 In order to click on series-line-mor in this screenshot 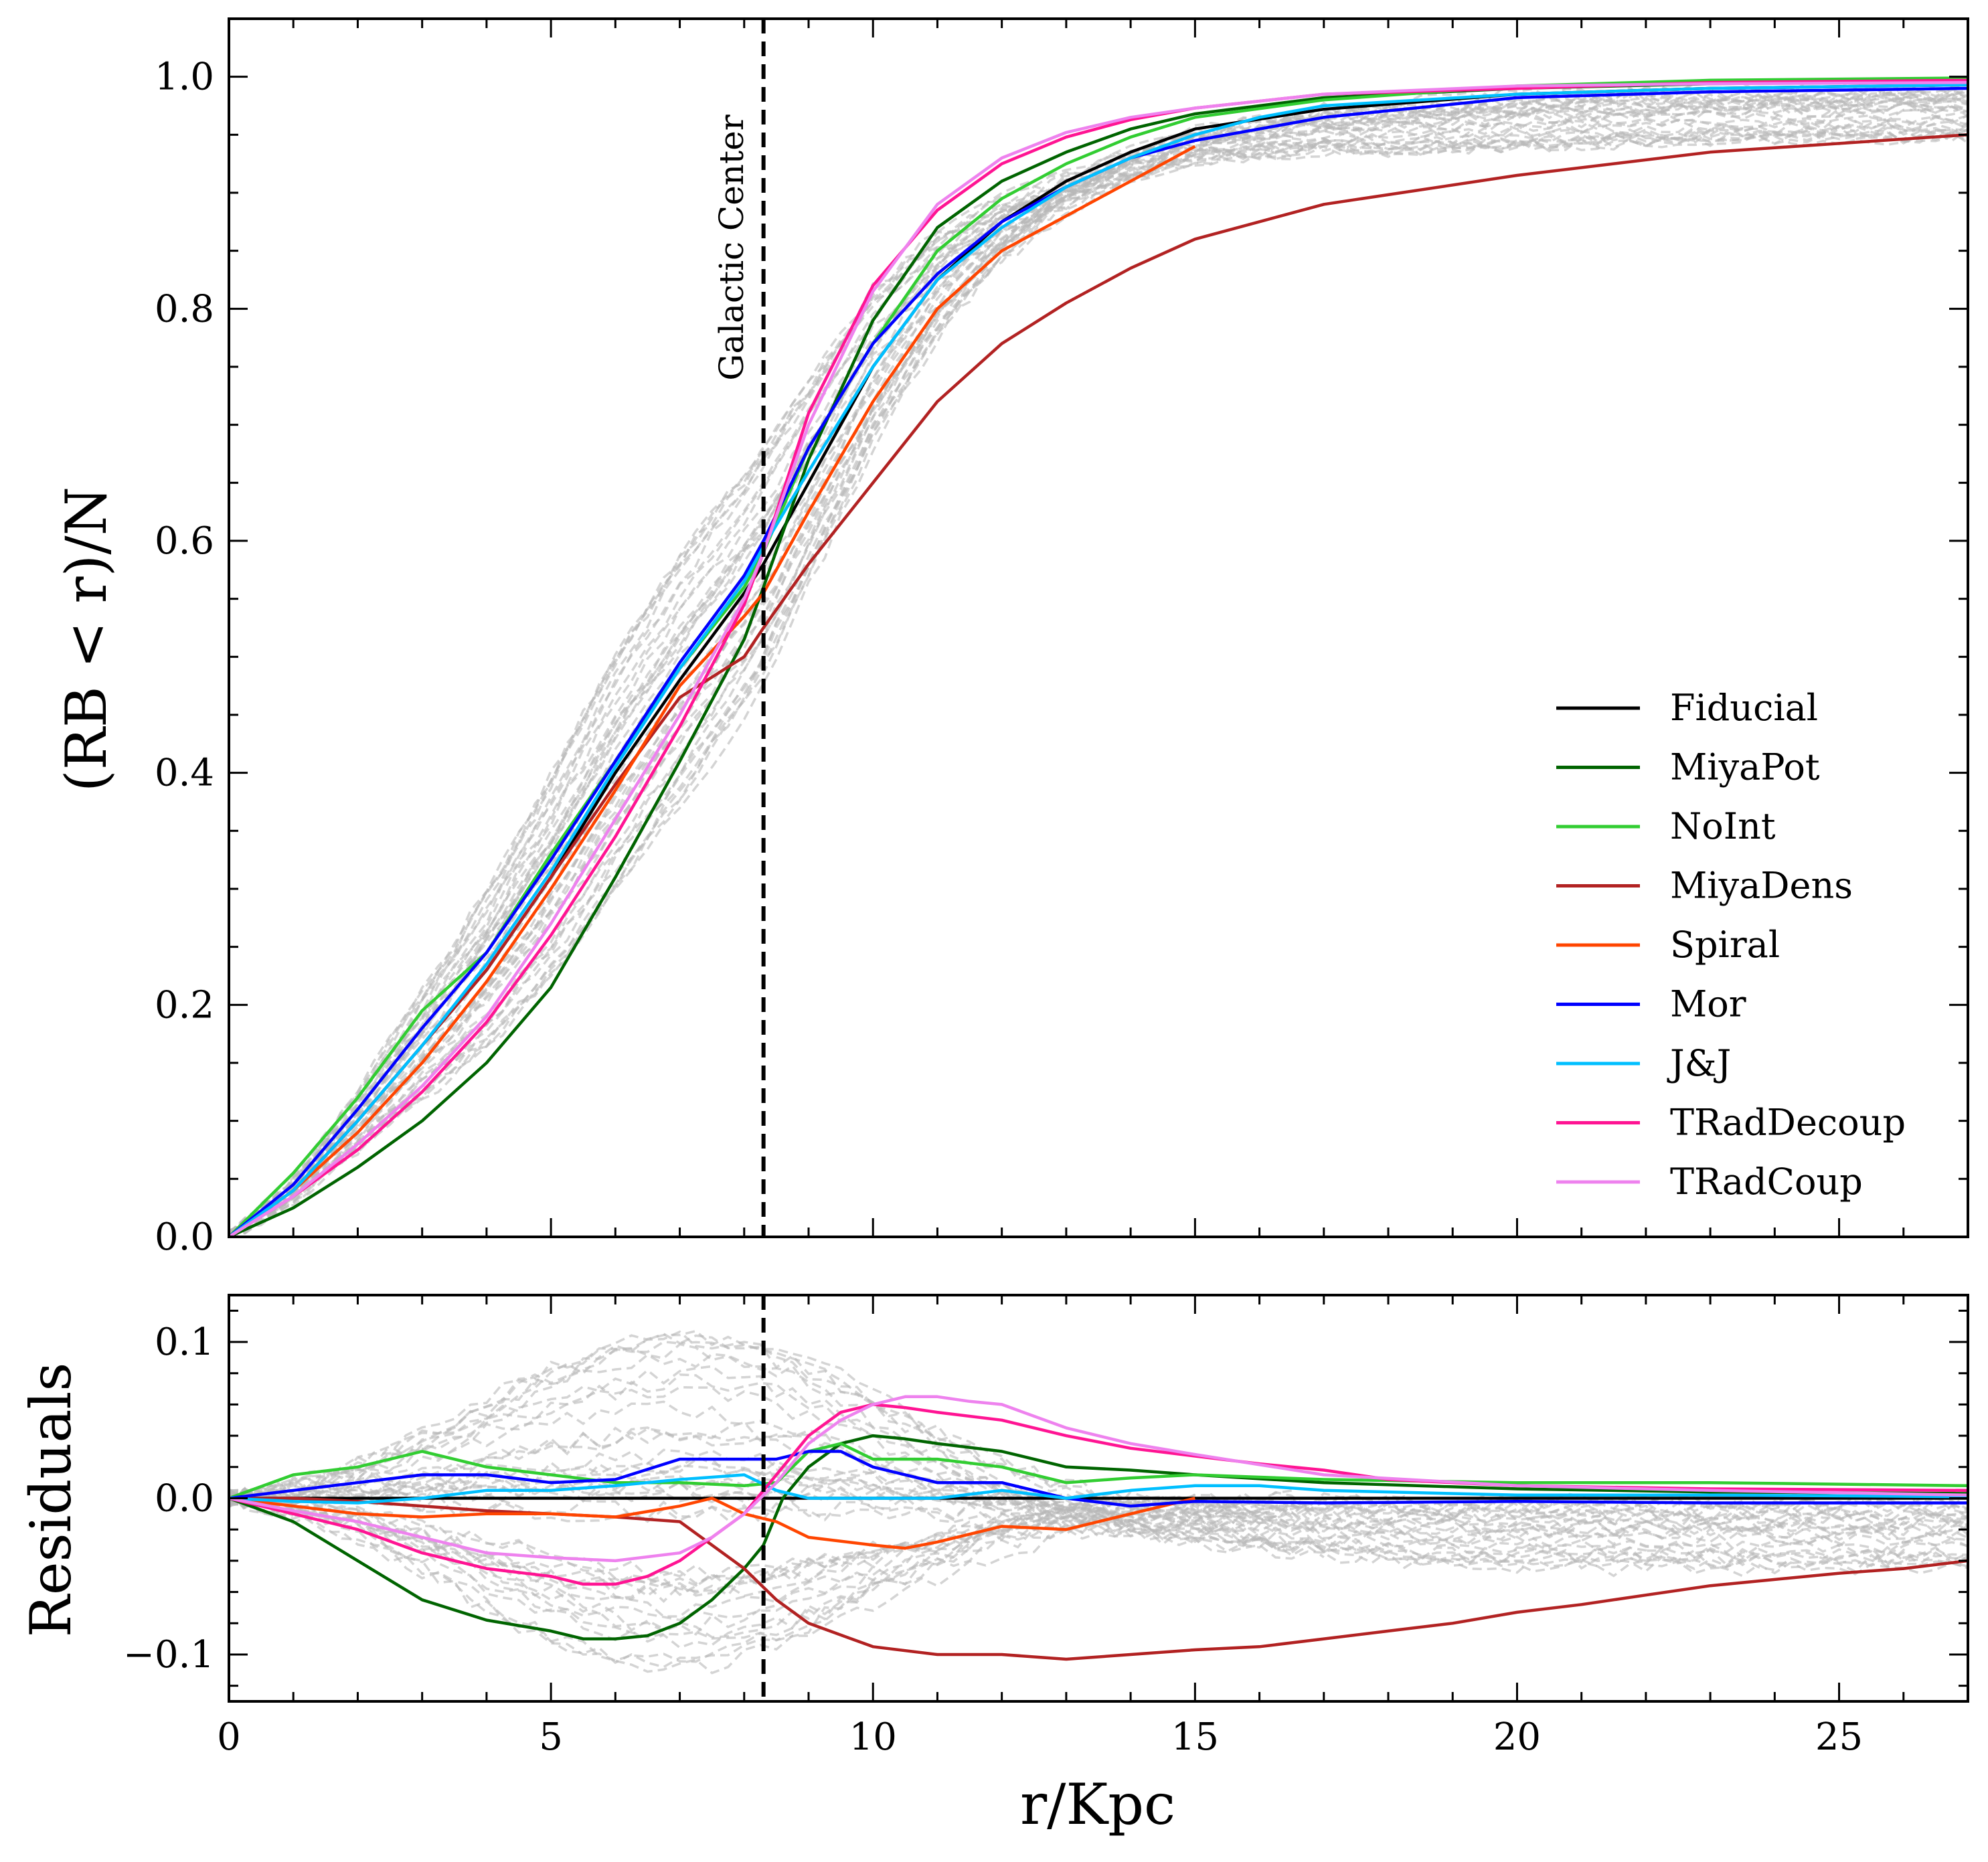, I will do `click(1098, 1479)`.